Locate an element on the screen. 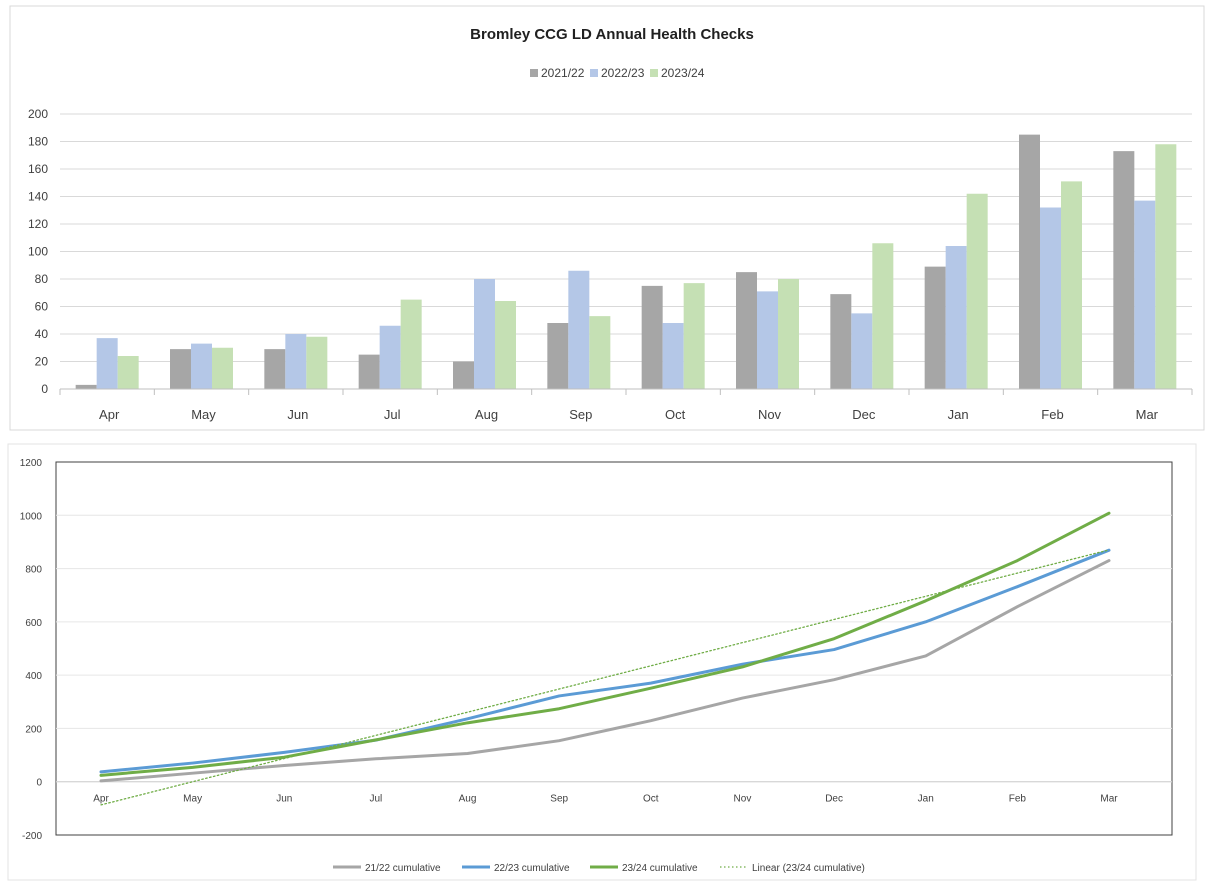 The image size is (1212, 885). line-legend-label: Linear (23/24 cumulative) is located at coordinates (808, 868).